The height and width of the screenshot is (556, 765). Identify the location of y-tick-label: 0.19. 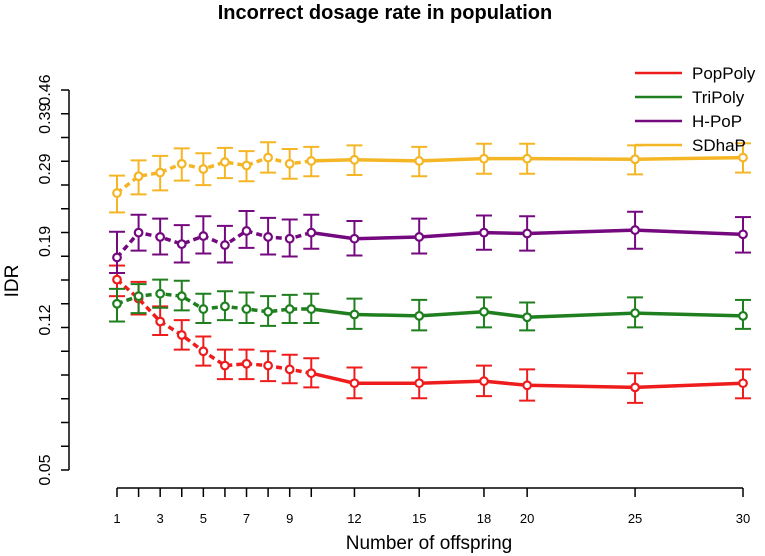
(45, 241).